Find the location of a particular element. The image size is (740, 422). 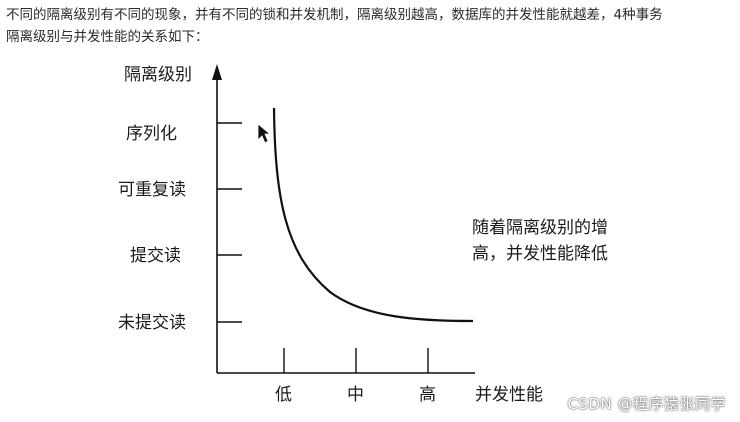

x-level-medium: 中 is located at coordinates (355, 395).